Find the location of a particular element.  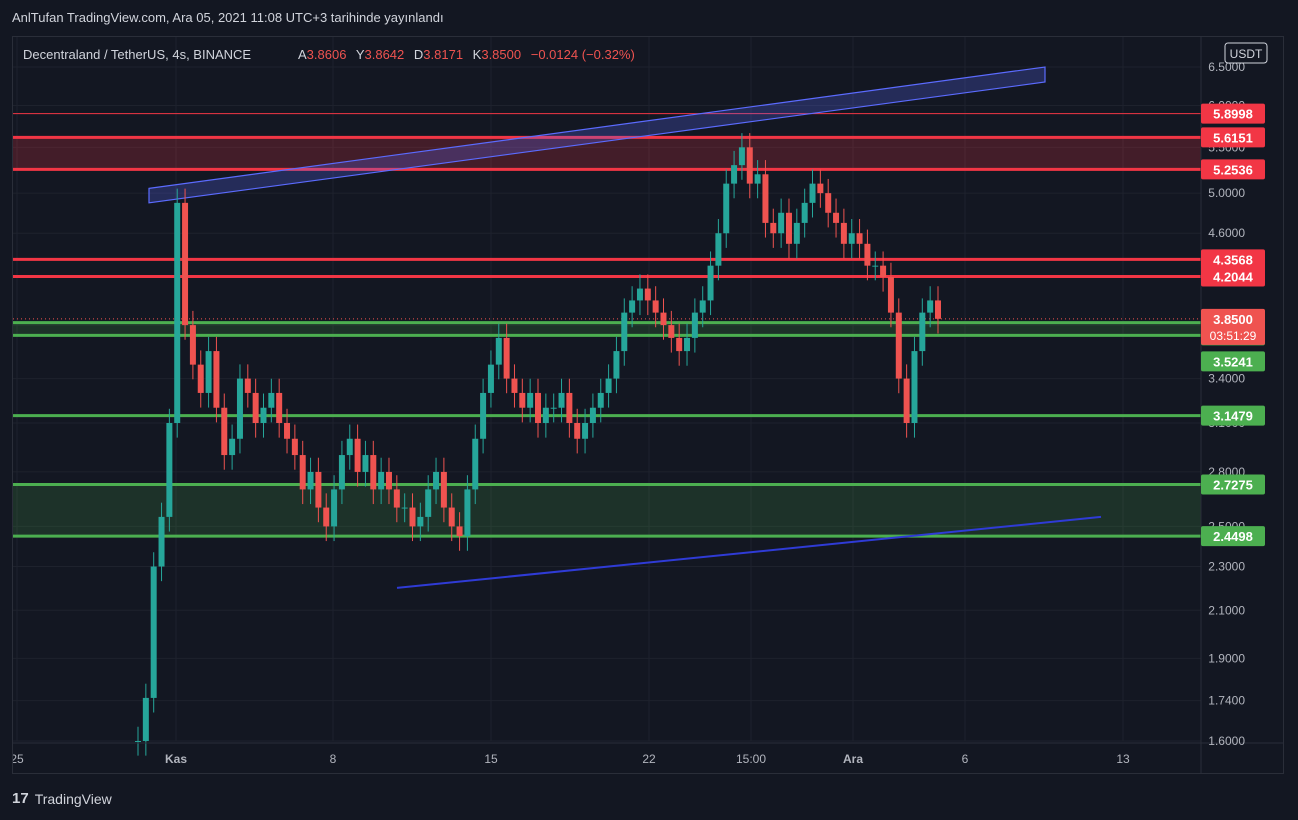

y-tick-label: 1.9000 is located at coordinates (1226, 658).